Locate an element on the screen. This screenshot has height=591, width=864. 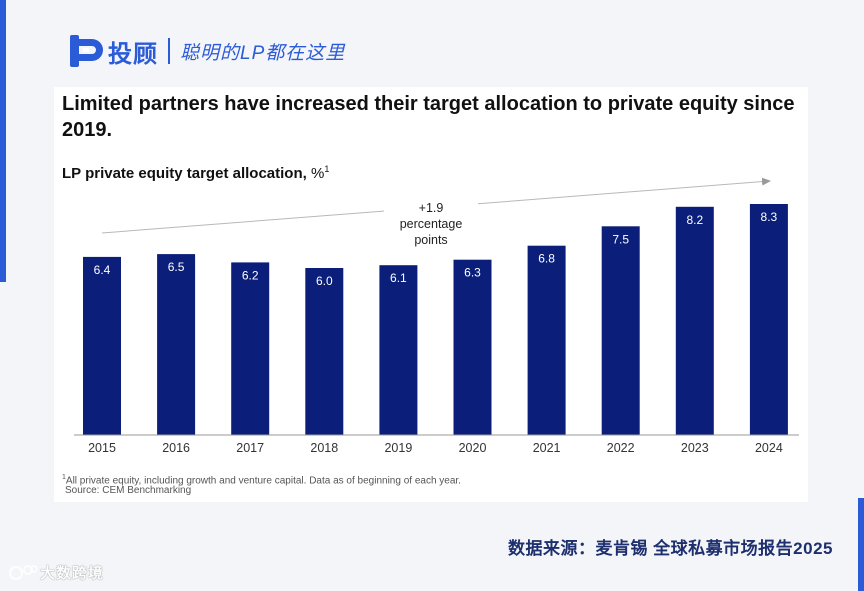
watermark: 大数跨境 is located at coordinates (56, 572).